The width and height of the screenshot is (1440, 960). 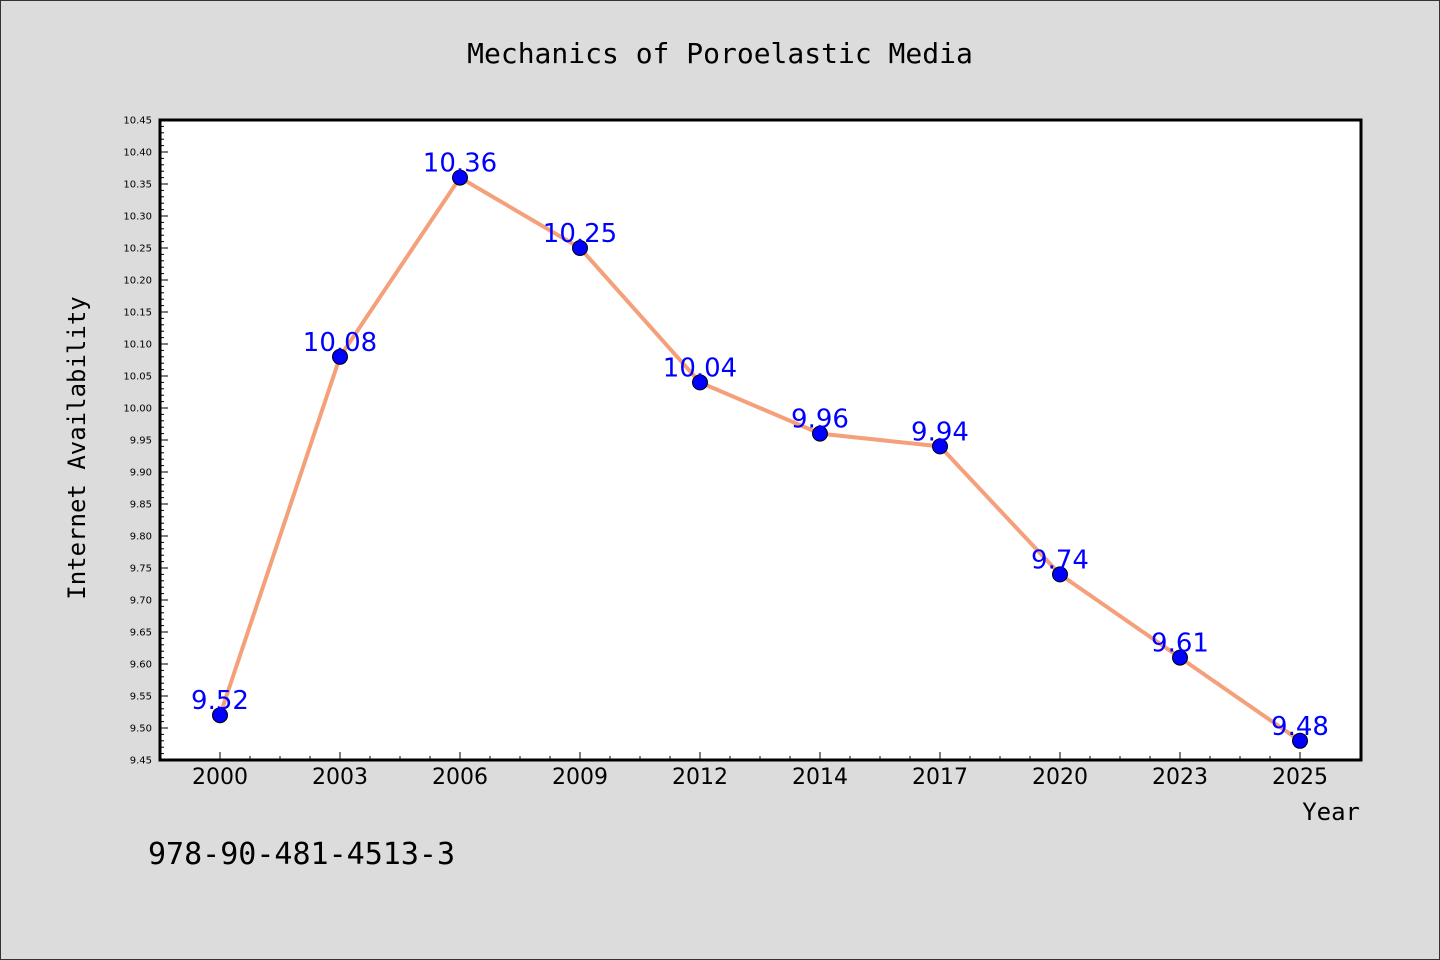 I want to click on x-tick-label: 2000, so click(x=220, y=777).